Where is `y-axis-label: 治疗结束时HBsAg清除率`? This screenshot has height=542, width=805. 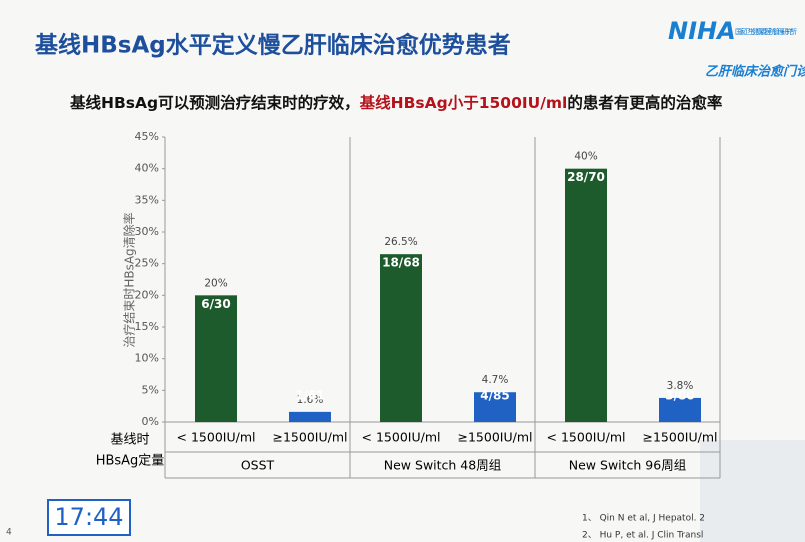 y-axis-label: 治疗结束时HBsAg清除率 is located at coordinates (129, 279).